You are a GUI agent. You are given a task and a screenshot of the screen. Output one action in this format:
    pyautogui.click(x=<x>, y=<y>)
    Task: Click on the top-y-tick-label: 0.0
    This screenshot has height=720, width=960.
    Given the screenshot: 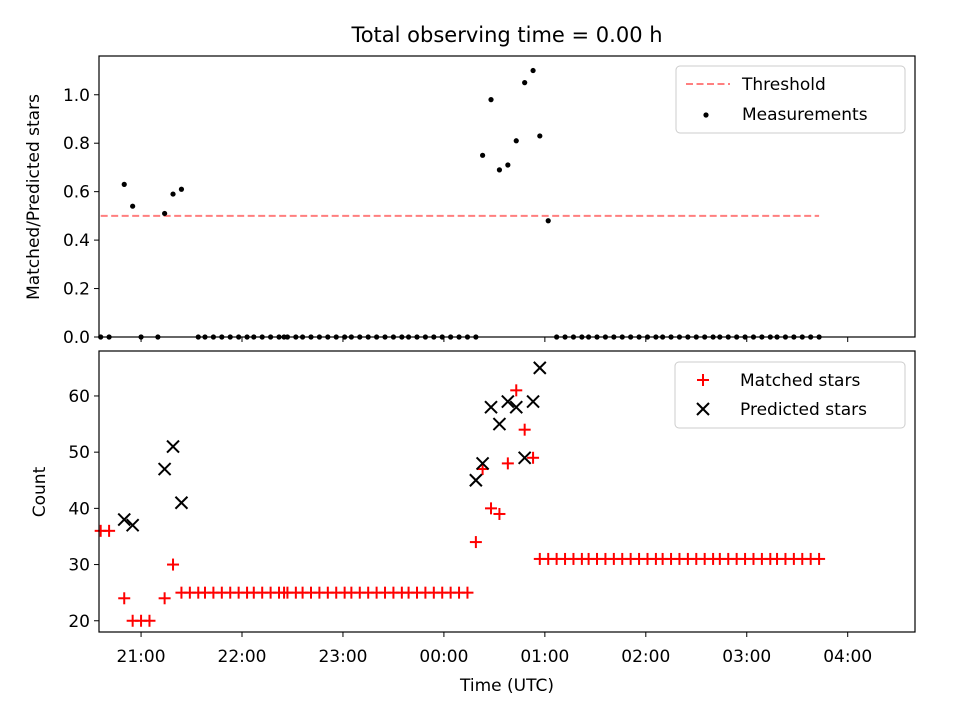 What is the action you would take?
    pyautogui.click(x=76, y=338)
    